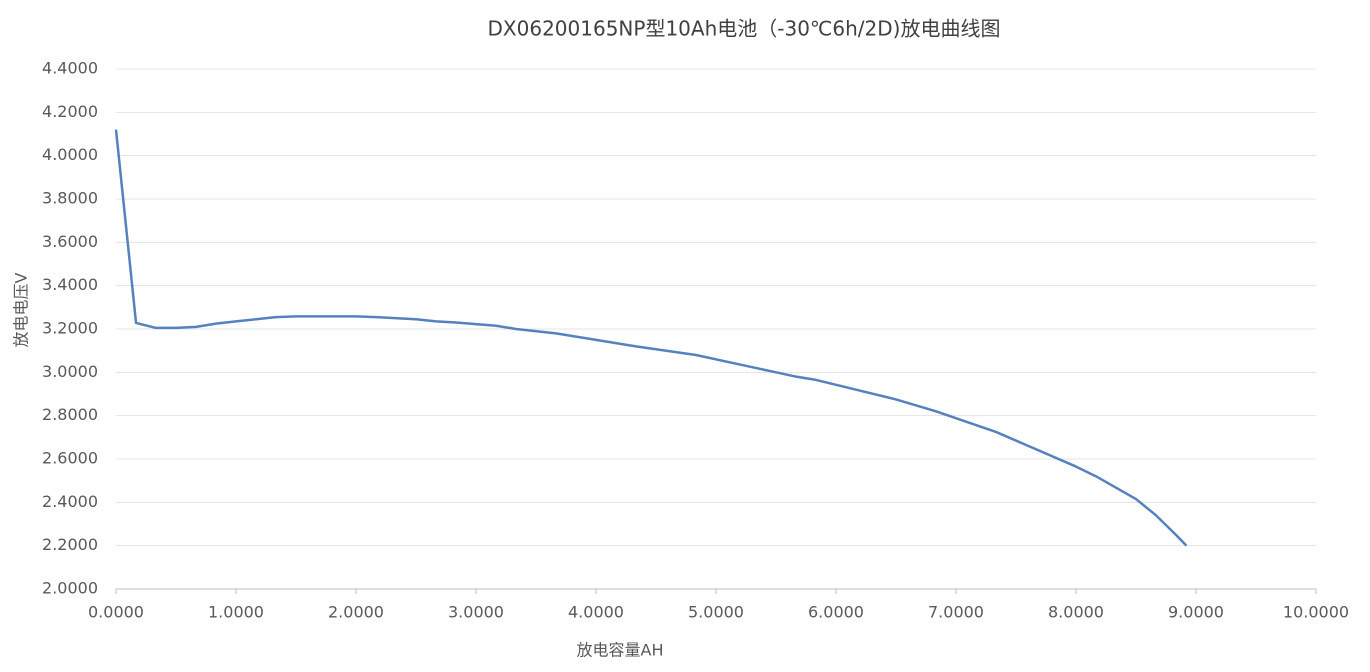  I want to click on y-tick-label: 3.6000, so click(70, 241).